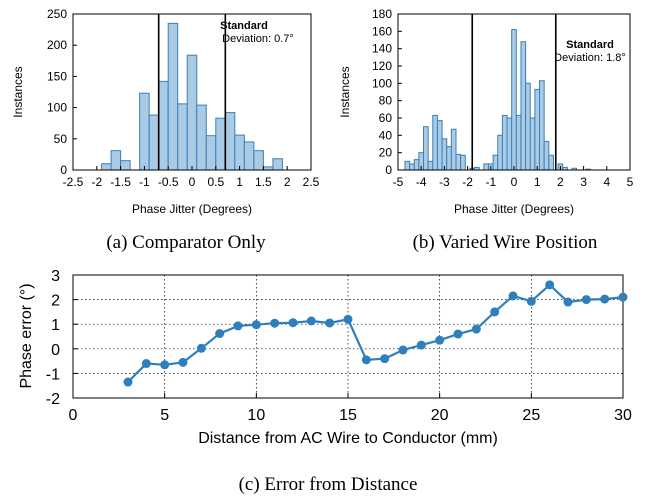  What do you see at coordinates (386, 118) in the screenshot?
I see `y-tick-label: 60` at bounding box center [386, 118].